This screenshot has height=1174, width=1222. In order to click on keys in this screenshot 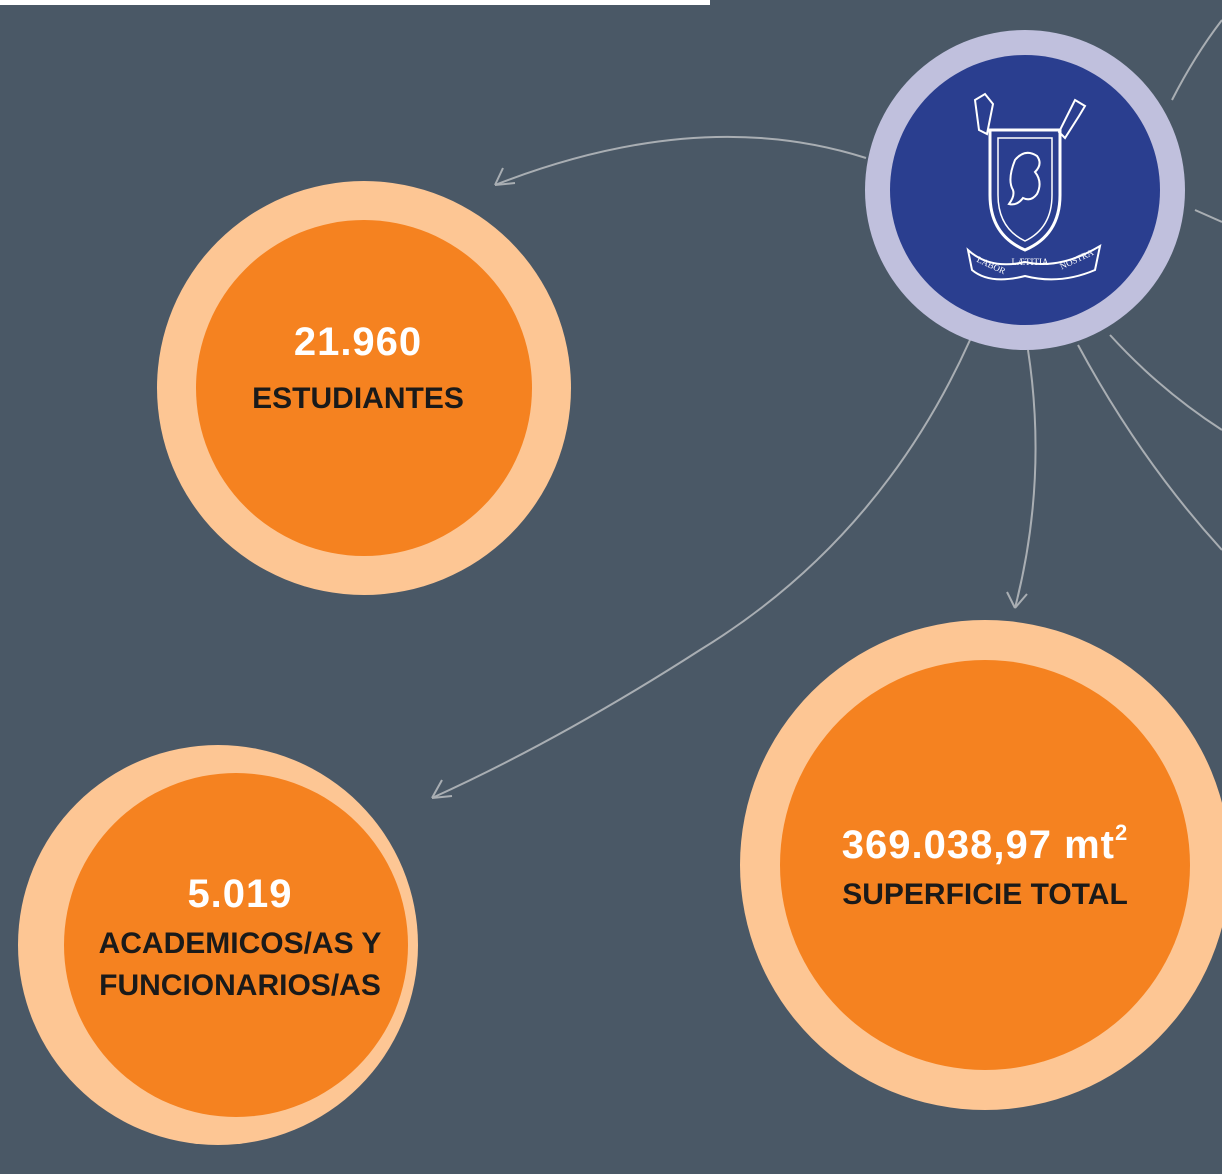, I will do `click(1072, 119)`.